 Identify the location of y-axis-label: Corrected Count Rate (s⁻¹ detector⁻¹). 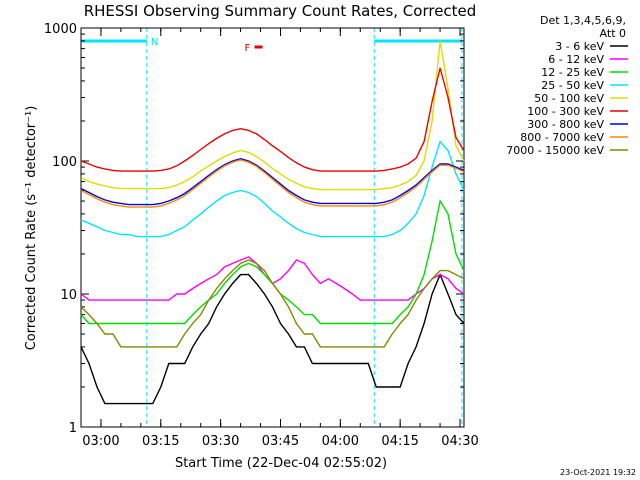
(31, 228).